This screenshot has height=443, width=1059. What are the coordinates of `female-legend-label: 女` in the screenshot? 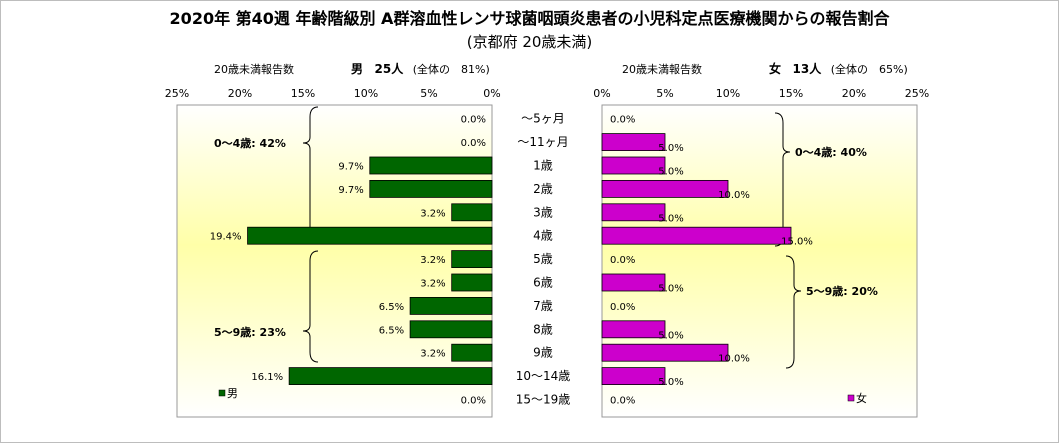 It's located at (861, 398).